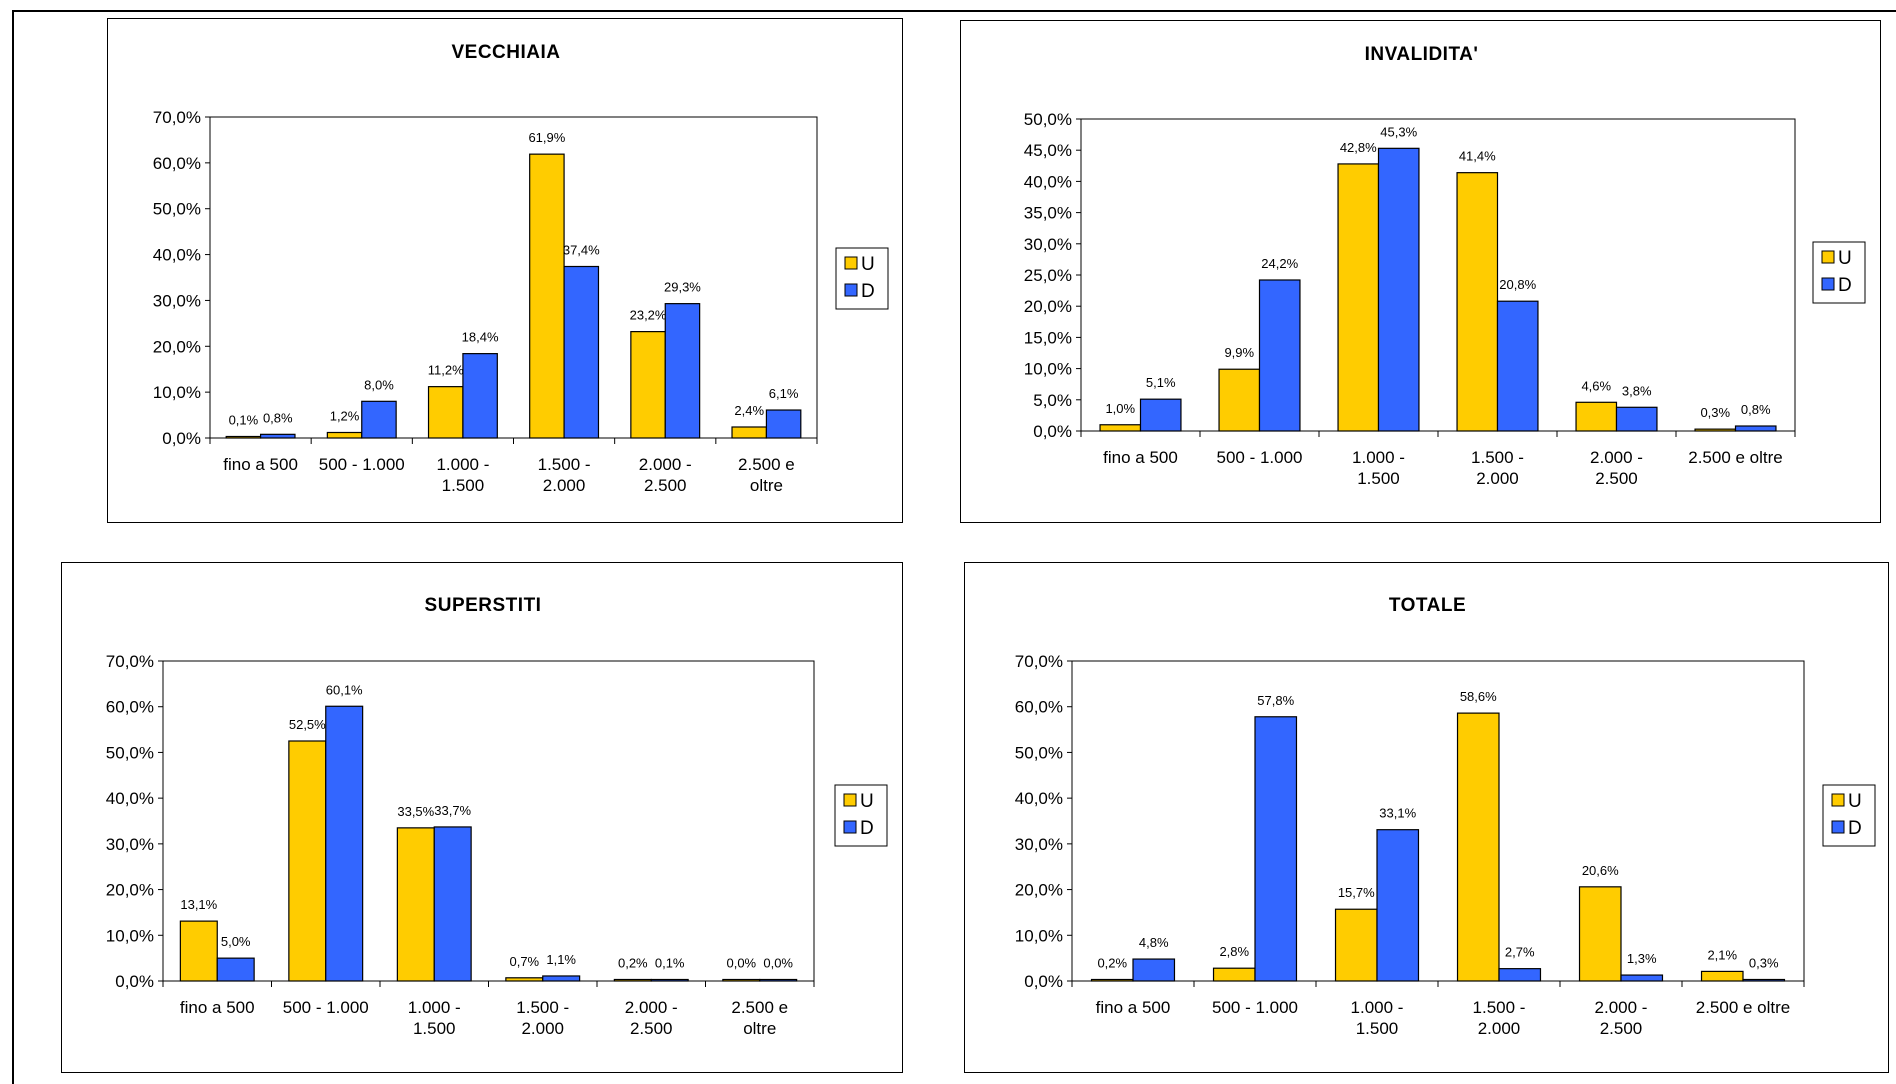 This screenshot has height=1084, width=1896. I want to click on chart-title: VECCHIAIA, so click(505, 52).